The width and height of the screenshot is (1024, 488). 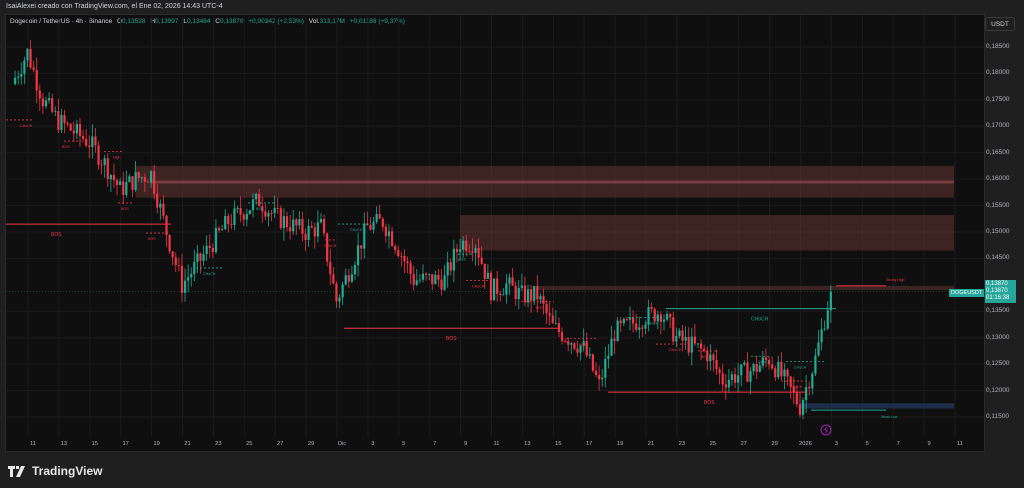 I want to click on time-tick: 11, so click(x=496, y=444).